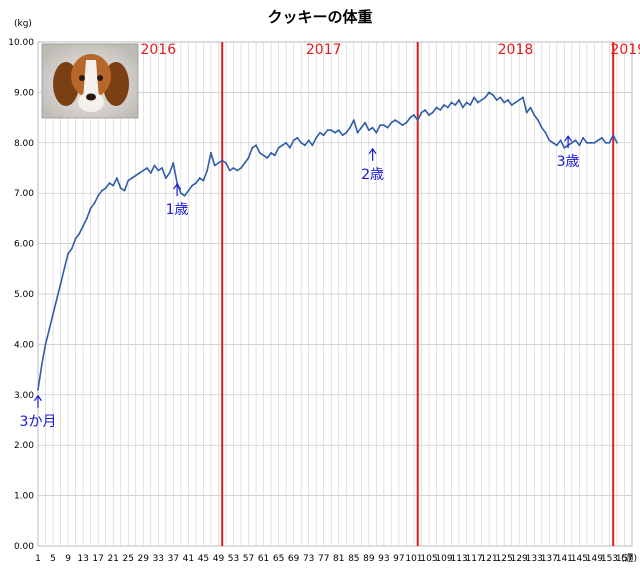 The height and width of the screenshot is (570, 640). Describe the element at coordinates (68, 559) in the screenshot. I see `x-tick-label: 9` at that location.